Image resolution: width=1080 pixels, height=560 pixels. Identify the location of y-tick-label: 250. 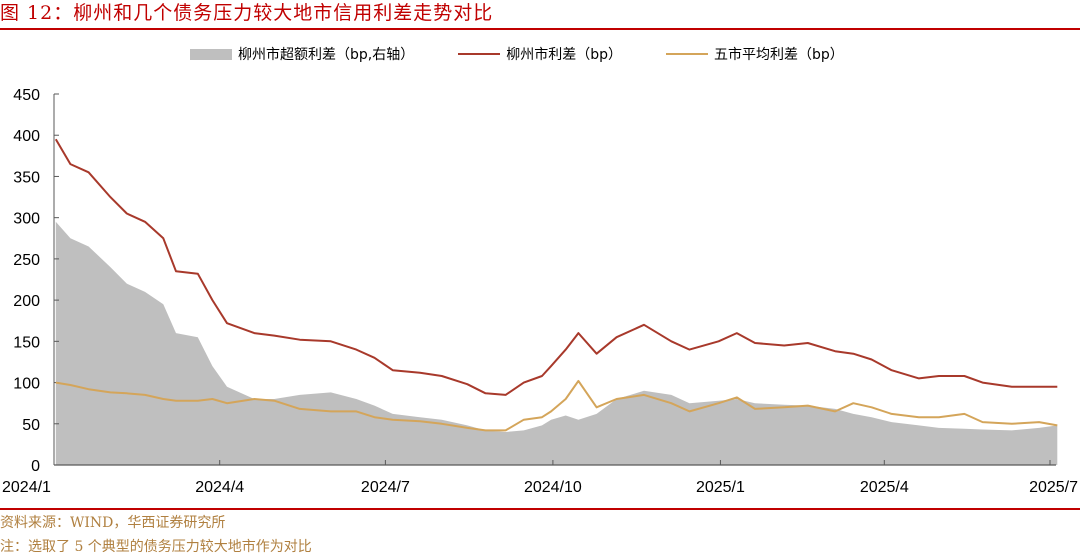
(26, 260).